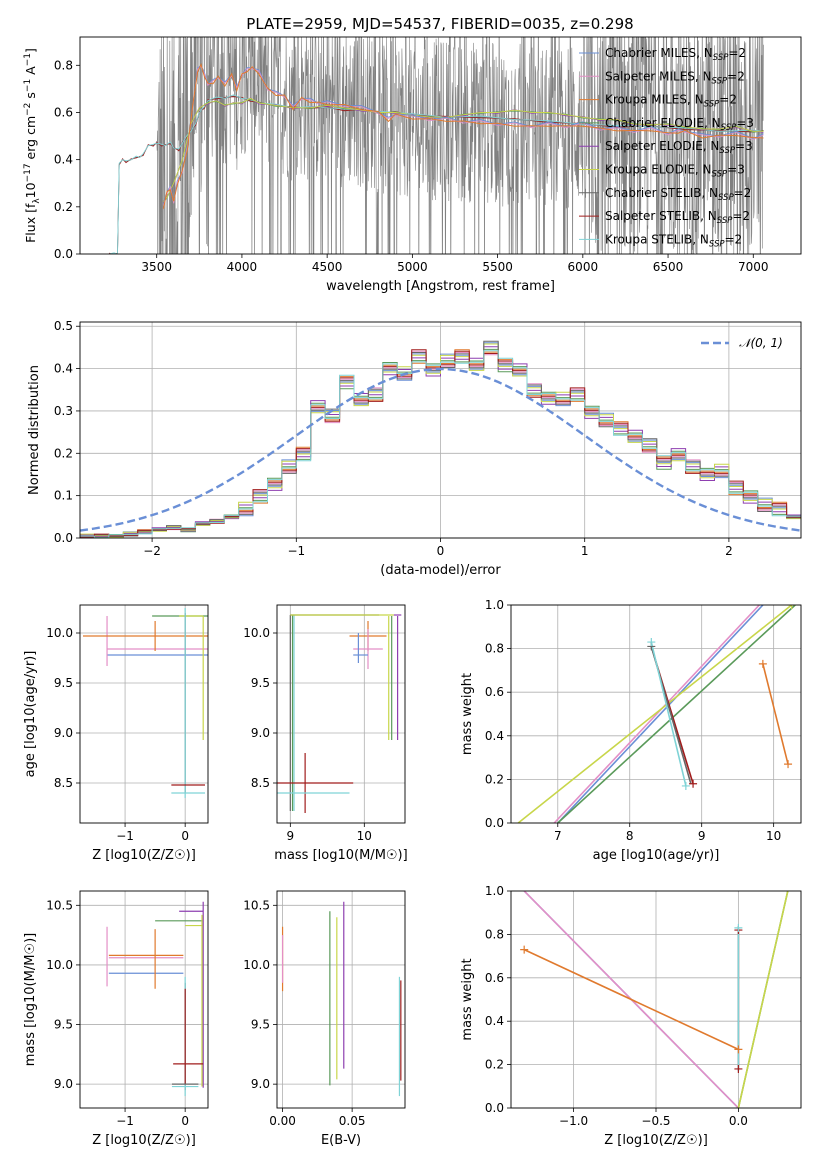  What do you see at coordinates (679, 147) in the screenshot?
I see `legend-label: Salpeter ELODIE, NSSP=3` at bounding box center [679, 147].